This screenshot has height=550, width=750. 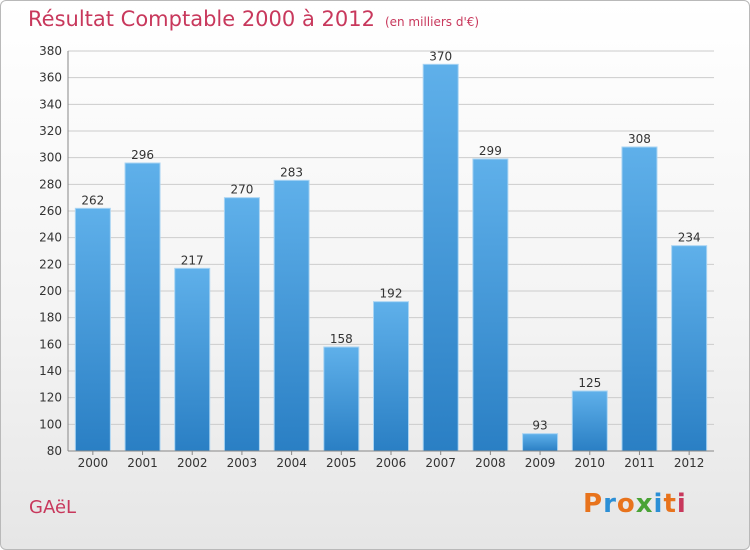 I want to click on x-tick-label: 2004, so click(x=291, y=463).